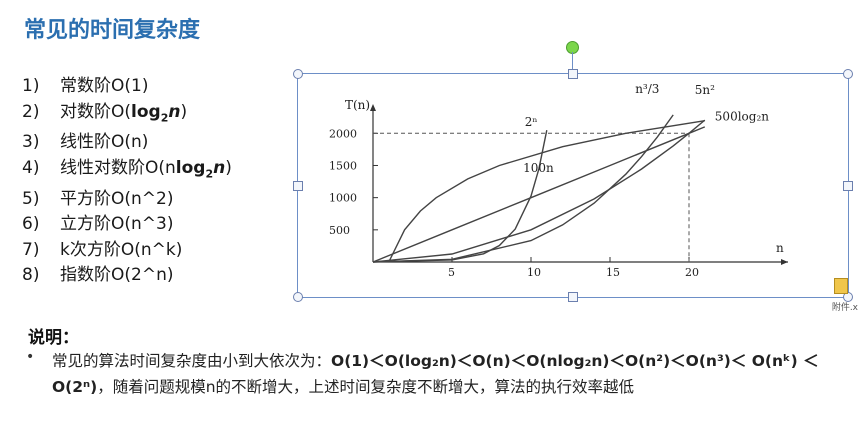 The height and width of the screenshot is (432, 868). Describe the element at coordinates (339, 230) in the screenshot. I see `y-tick-label: 500` at that location.